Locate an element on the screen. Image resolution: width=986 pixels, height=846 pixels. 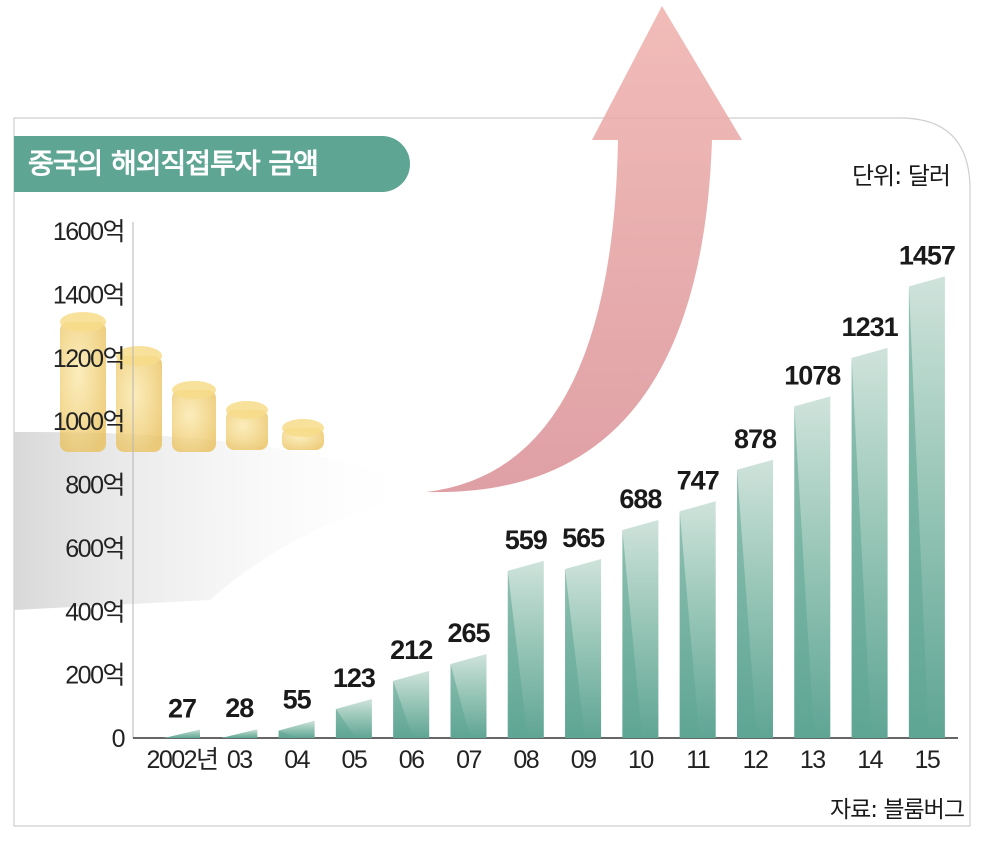
y-ticks: 0 200억 400억 600억 800억 1000억 1200억 1400억 1600억 is located at coordinates (89, 485).